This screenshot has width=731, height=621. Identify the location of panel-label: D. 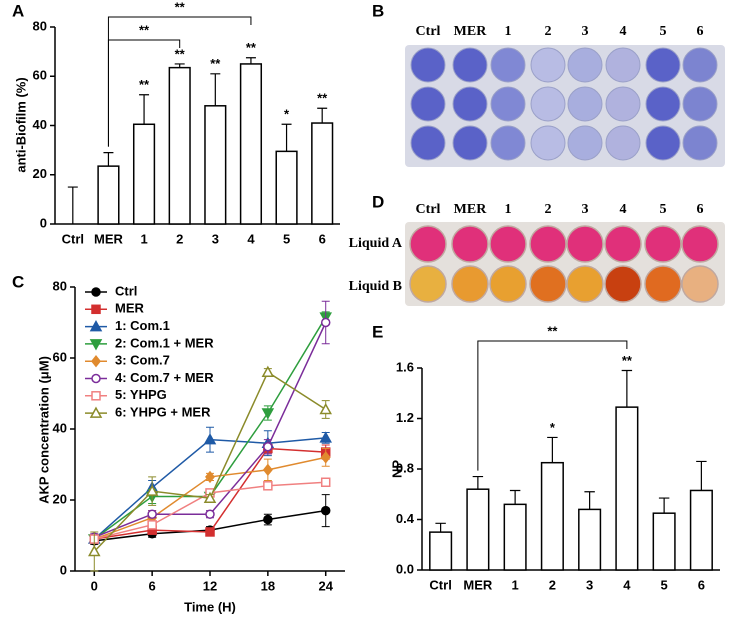
(378, 201).